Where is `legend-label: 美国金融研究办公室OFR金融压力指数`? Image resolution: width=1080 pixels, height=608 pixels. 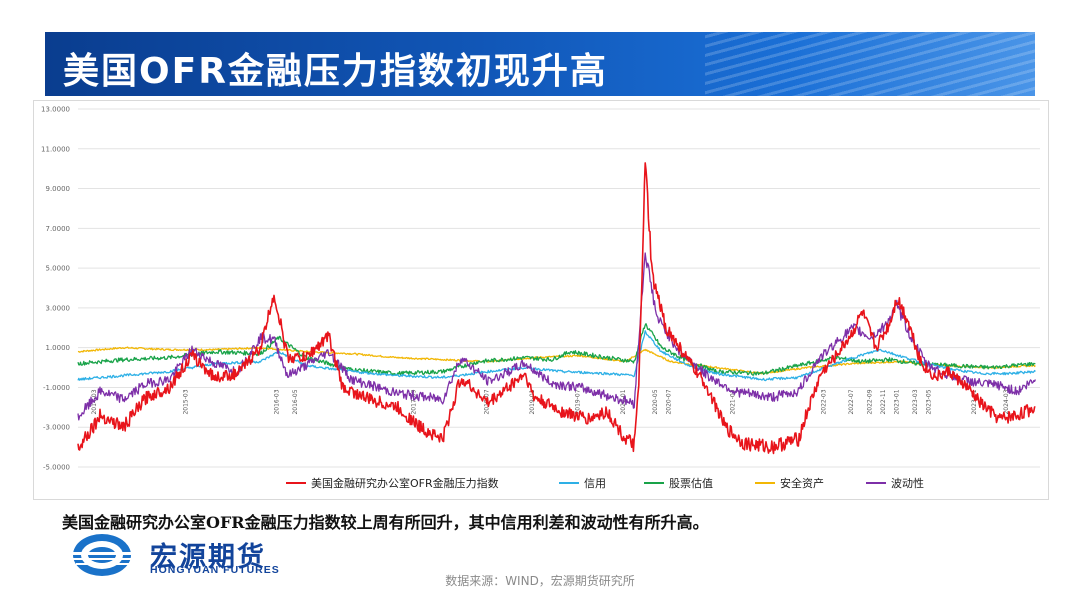 legend-label: 美国金融研究办公室OFR金融压力指数 is located at coordinates (405, 483).